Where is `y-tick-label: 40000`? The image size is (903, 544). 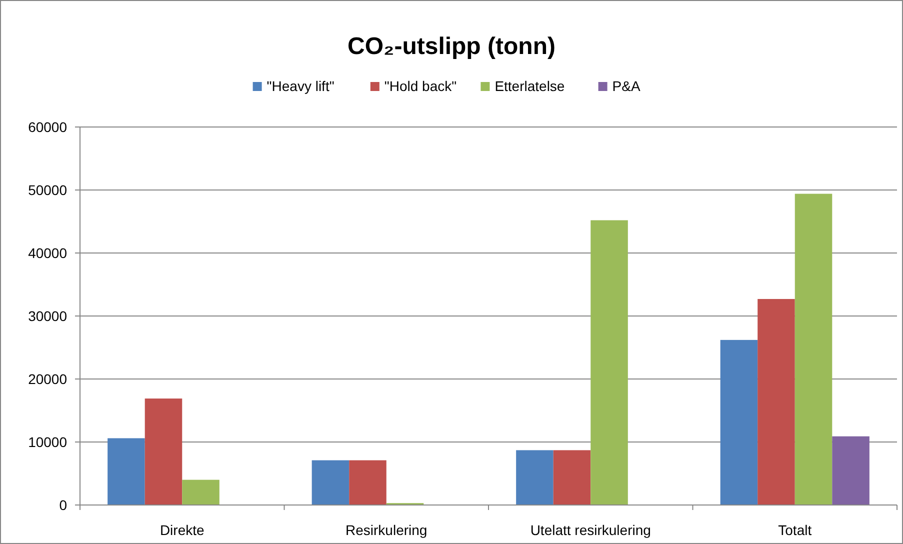
y-tick-label: 40000 is located at coordinates (48, 253).